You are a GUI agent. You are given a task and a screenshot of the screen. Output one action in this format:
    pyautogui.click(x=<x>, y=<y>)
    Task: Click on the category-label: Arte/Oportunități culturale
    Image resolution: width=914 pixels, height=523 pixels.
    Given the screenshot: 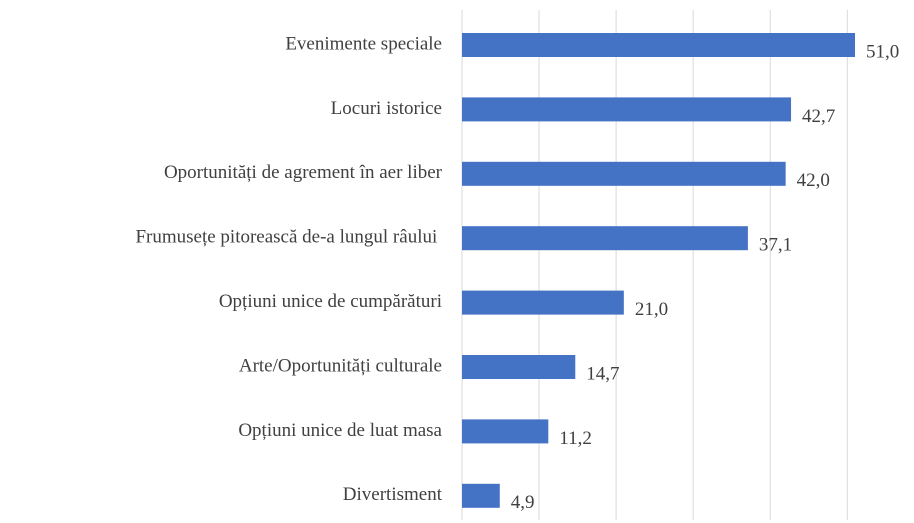 What is the action you would take?
    pyautogui.click(x=340, y=365)
    